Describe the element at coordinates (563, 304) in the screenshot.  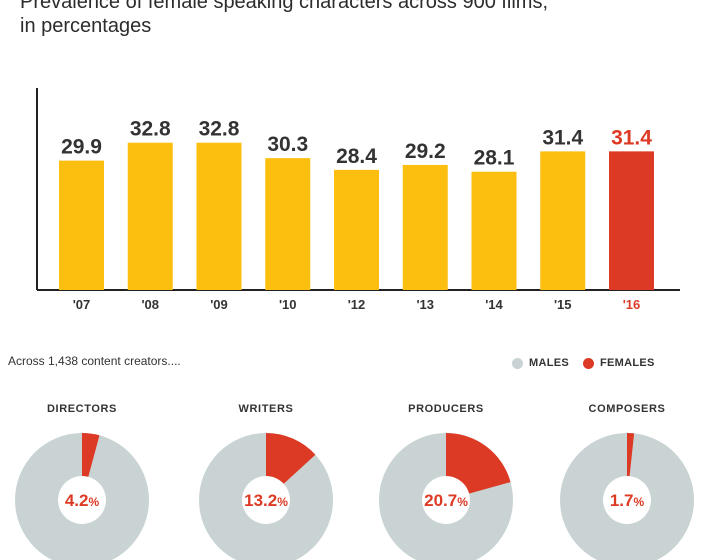
I see `x-tick-label-7: '15` at that location.